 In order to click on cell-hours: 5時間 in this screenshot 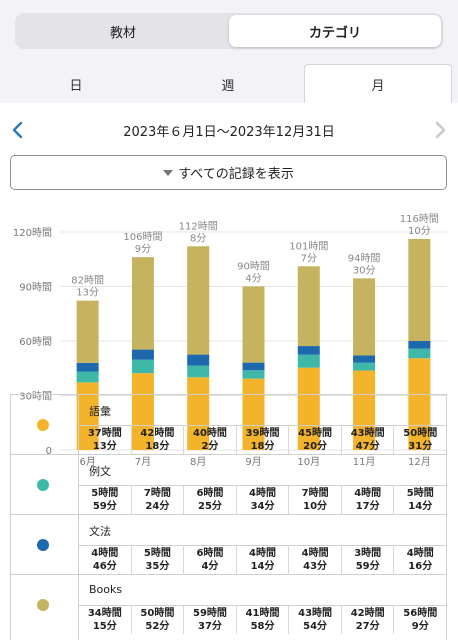, I will do `click(157, 553)`.